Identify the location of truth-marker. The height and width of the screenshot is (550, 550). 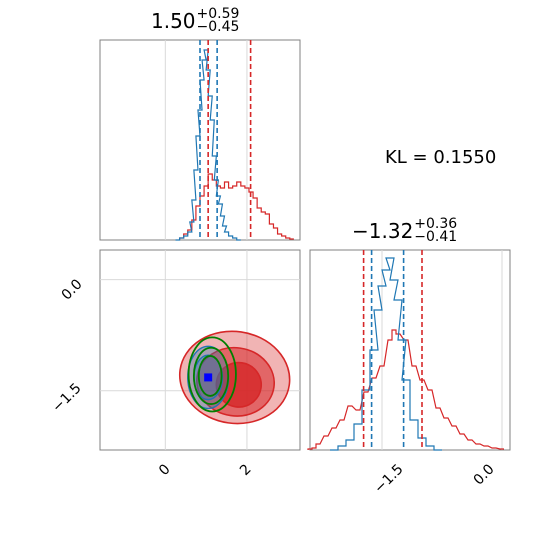
(208, 377).